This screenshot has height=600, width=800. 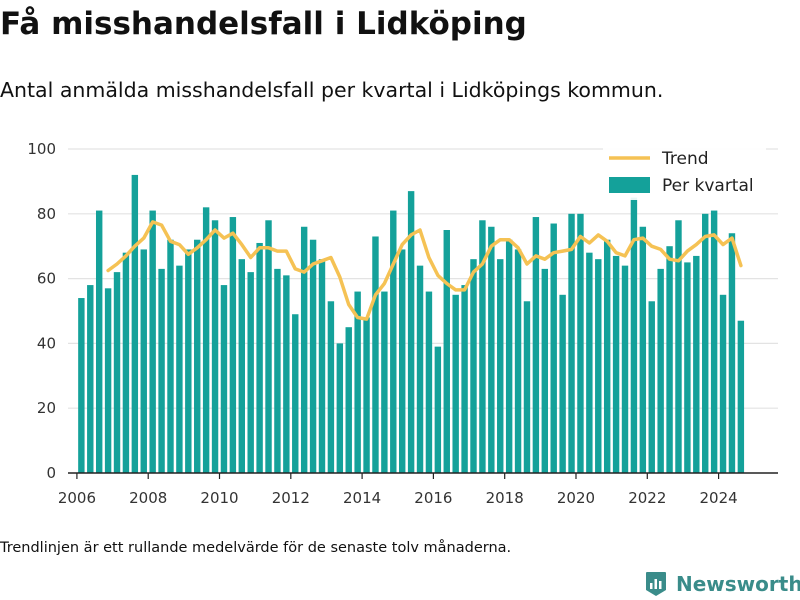 What do you see at coordinates (219, 498) in the screenshot?
I see `x-tick-label: 2010` at bounding box center [219, 498].